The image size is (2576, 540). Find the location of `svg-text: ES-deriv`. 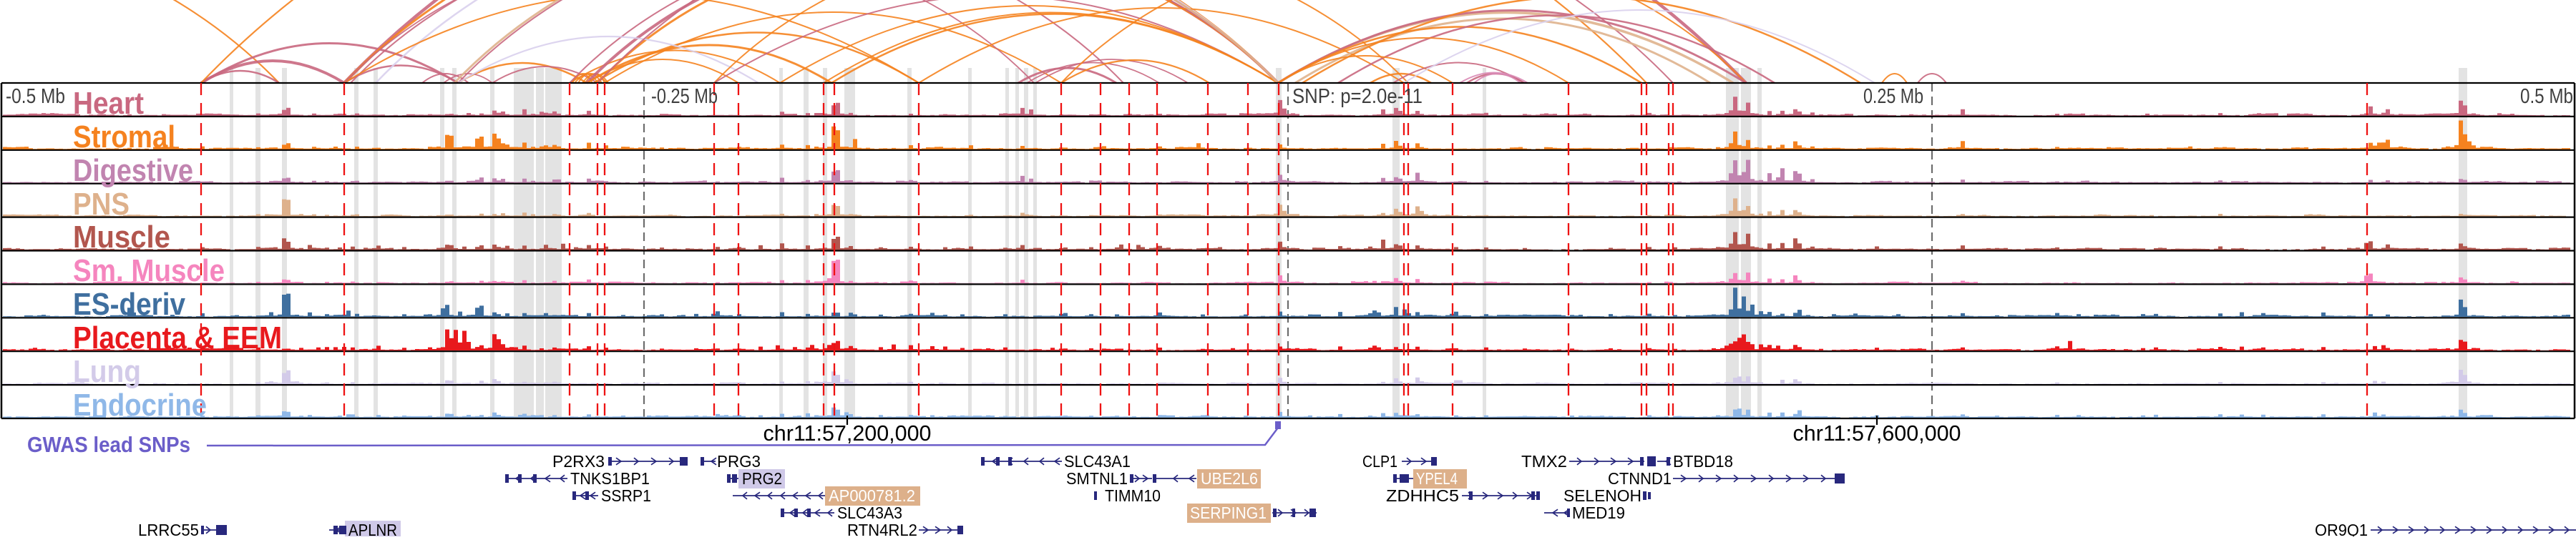

svg-text: ES-deriv is located at coordinates (129, 304).